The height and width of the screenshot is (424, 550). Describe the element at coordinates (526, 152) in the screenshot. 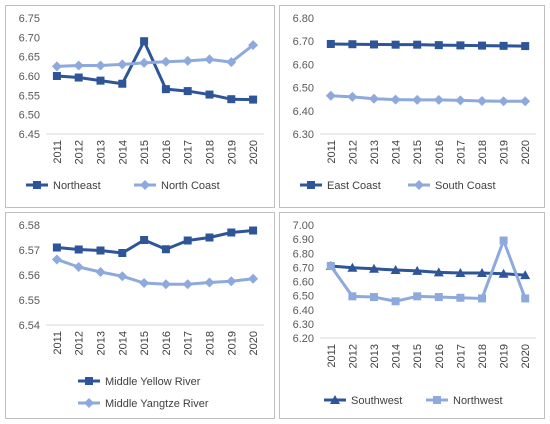

I see `x-tick-label: 2020` at that location.